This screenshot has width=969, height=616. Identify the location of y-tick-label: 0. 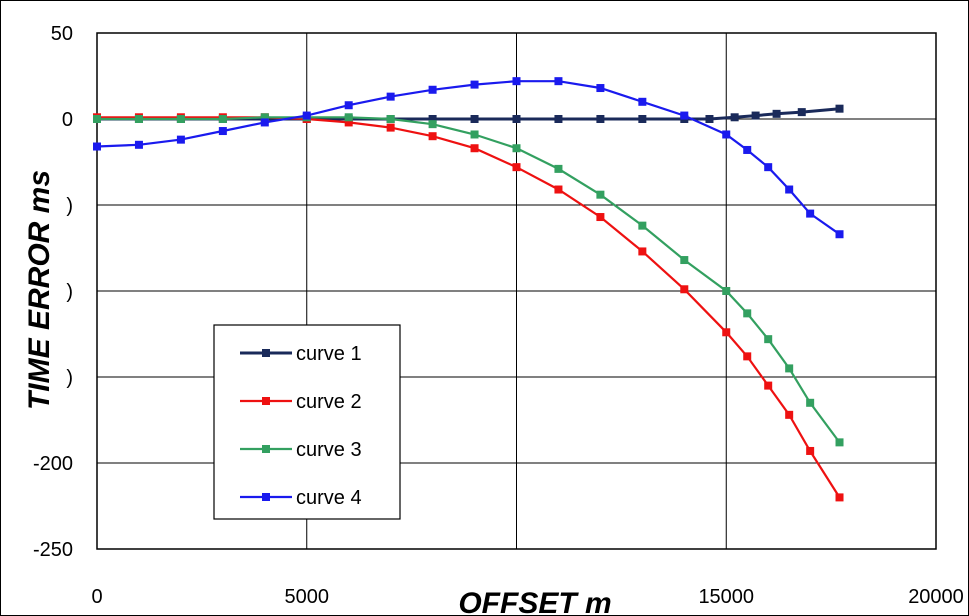
(67, 120).